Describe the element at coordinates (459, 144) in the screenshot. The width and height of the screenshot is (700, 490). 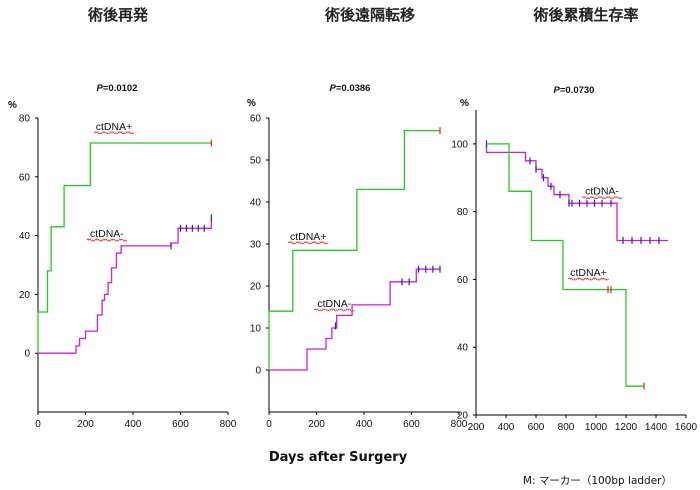
I see `y-tick-label: 100` at that location.